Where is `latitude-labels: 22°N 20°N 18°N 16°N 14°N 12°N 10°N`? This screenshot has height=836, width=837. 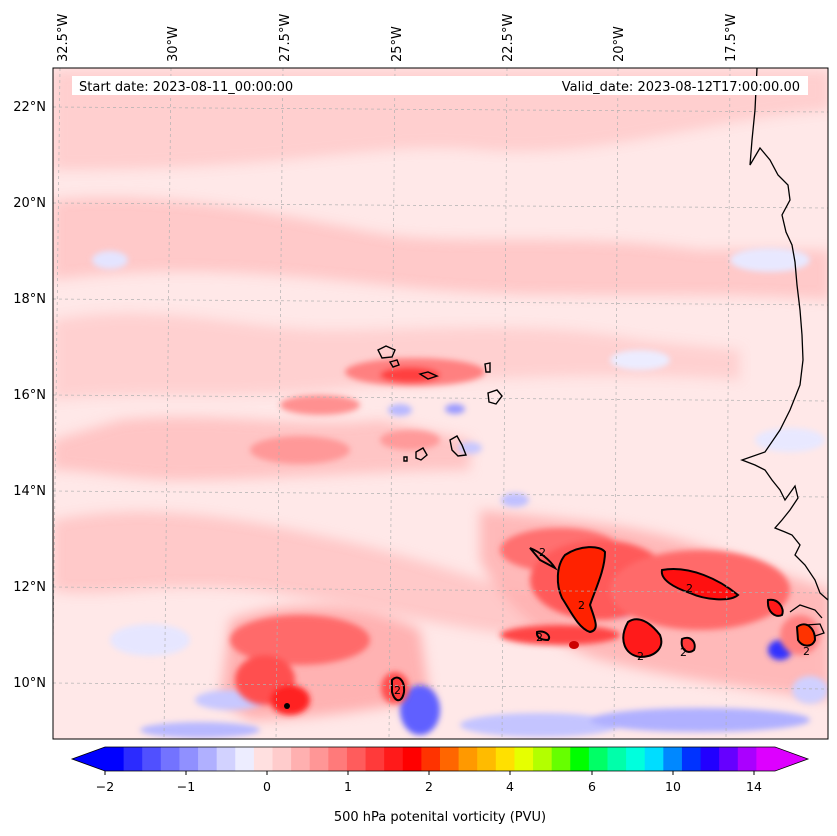
latitude-labels: 22°N 20°N 18°N 16°N 14°N 12°N 10°N is located at coordinates (29, 395).